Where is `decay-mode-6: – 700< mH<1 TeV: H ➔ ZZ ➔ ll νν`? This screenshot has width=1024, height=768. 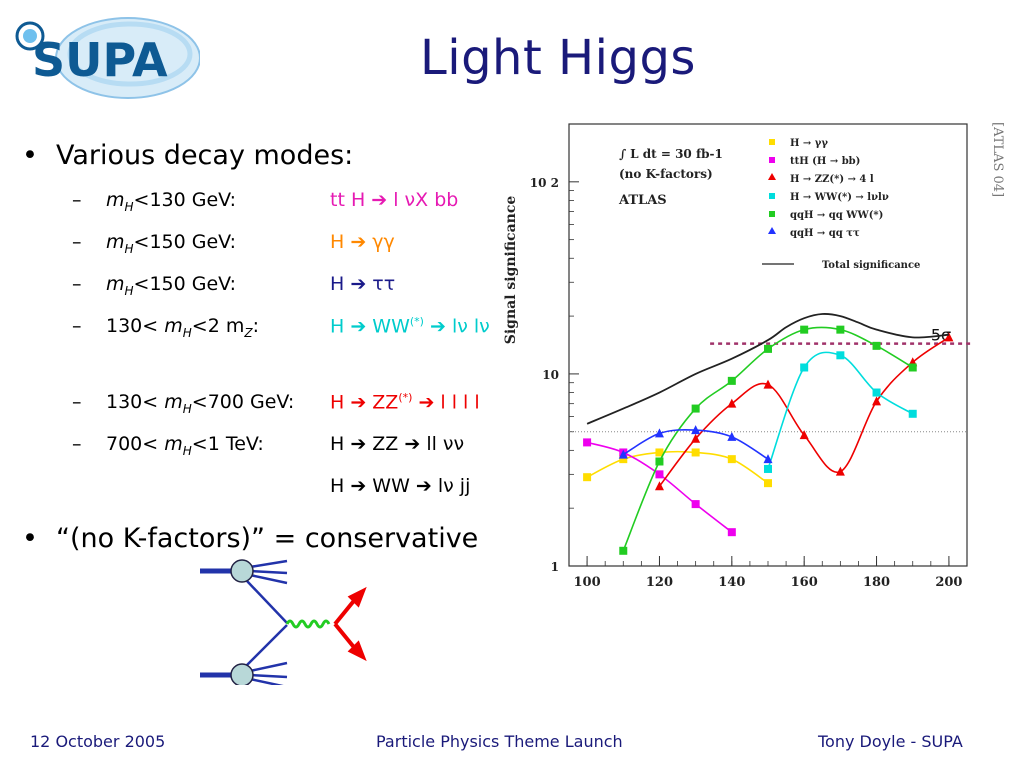
decay-mode-6: – 700< mH<1 TeV: H ➔ ZZ ➔ ll νν is located at coordinates (292, 454).